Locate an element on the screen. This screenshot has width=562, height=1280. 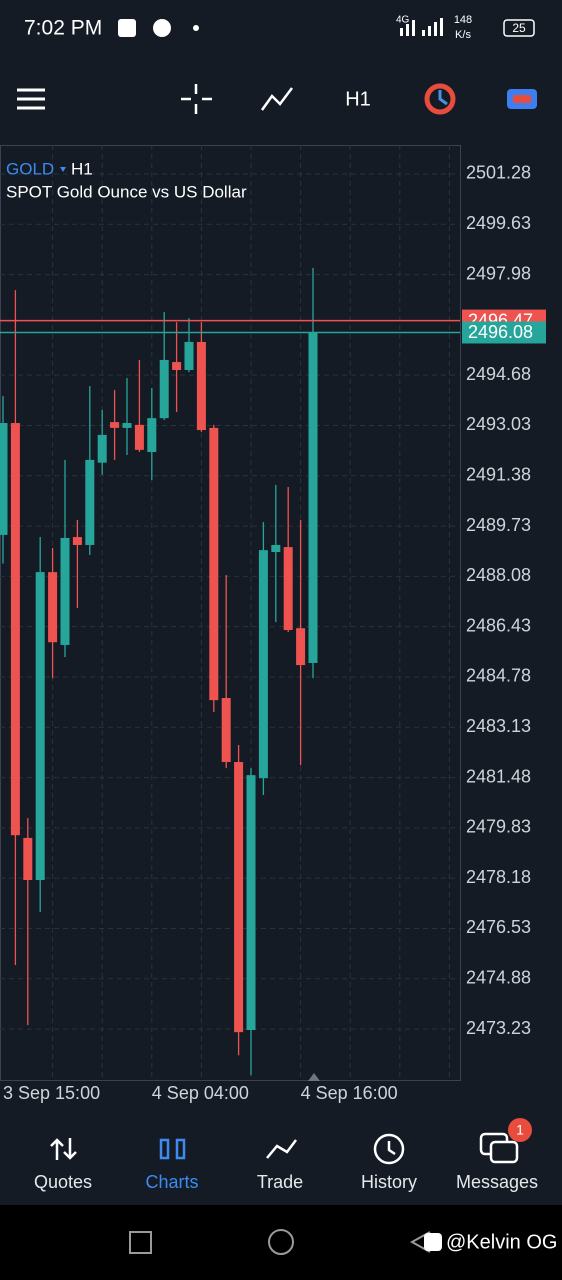
nav-label: Messages is located at coordinates (497, 1182).